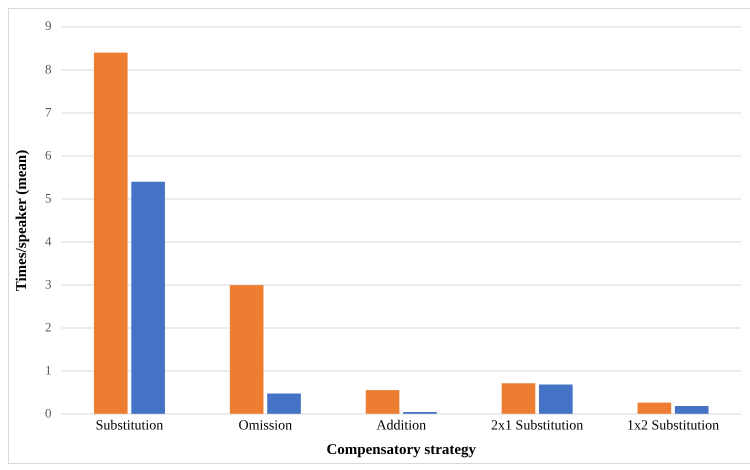 The image size is (750, 470). Describe the element at coordinates (130, 426) in the screenshot. I see `x-tick-label: Substitution` at that location.